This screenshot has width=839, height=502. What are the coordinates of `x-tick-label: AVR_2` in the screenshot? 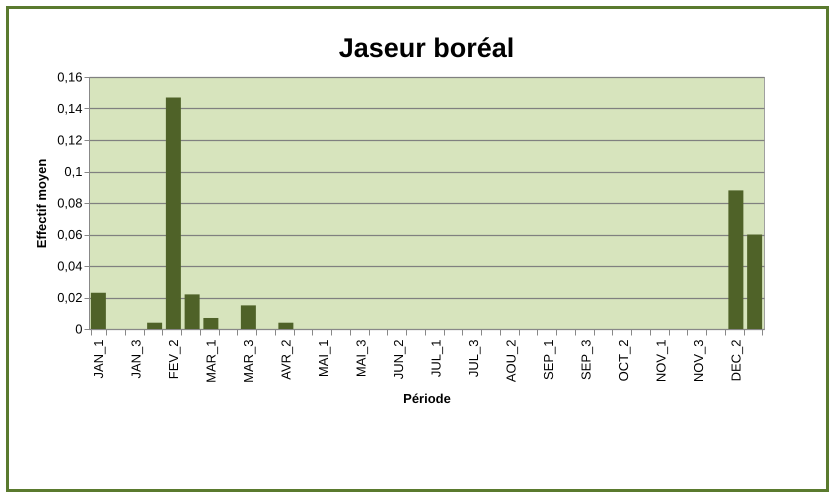 It's located at (286, 360).